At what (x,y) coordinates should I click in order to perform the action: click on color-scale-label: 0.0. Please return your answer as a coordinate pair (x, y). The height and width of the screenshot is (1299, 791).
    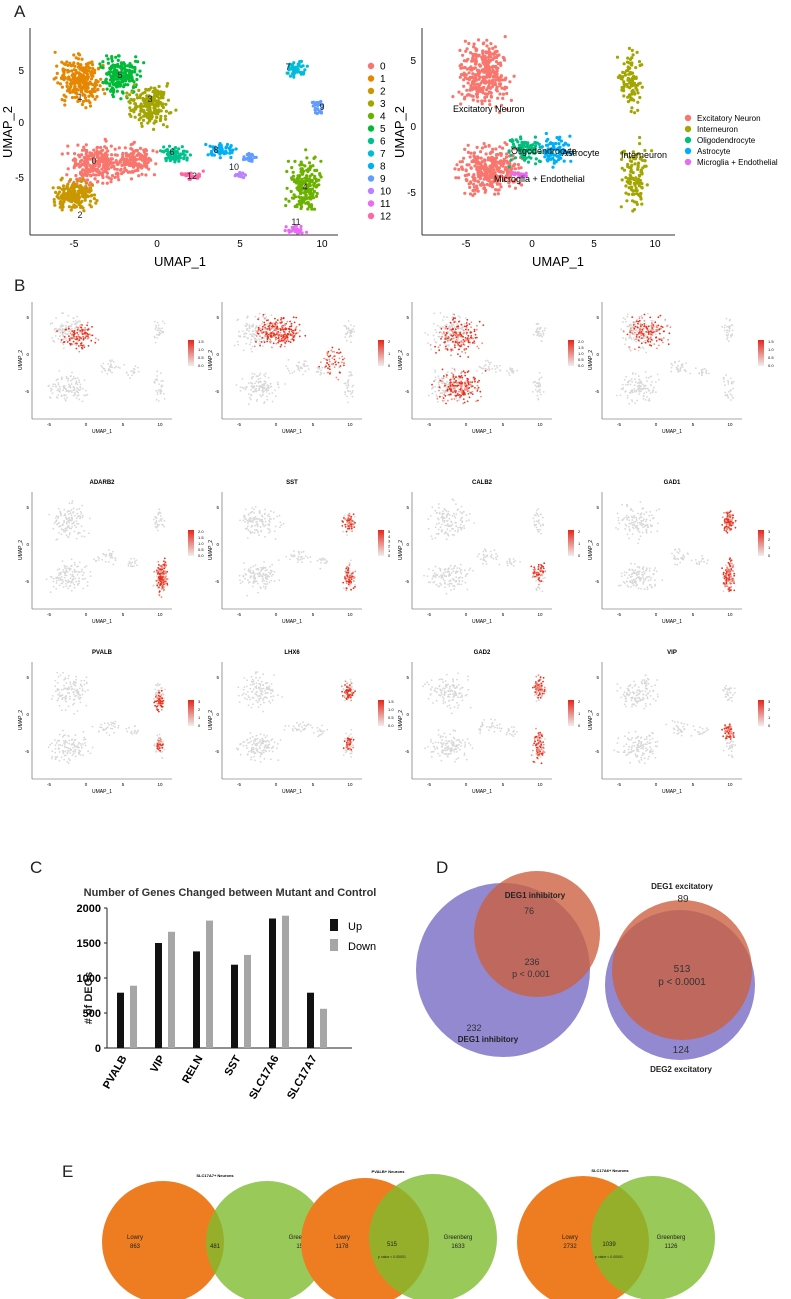
    Looking at the image, I should click on (201, 365).